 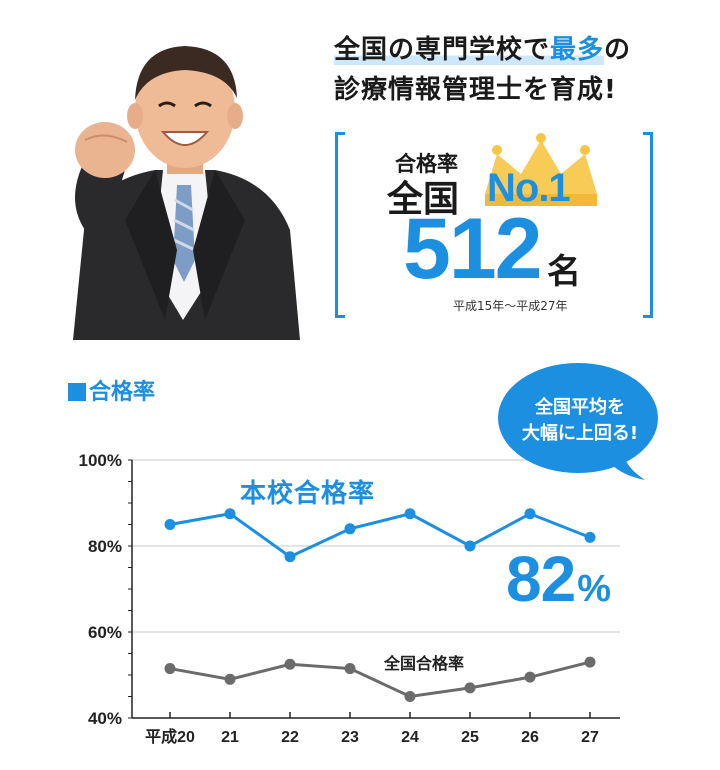 I want to click on headline-line-1: 全国の専門学校で最多の, so click(x=524, y=50).